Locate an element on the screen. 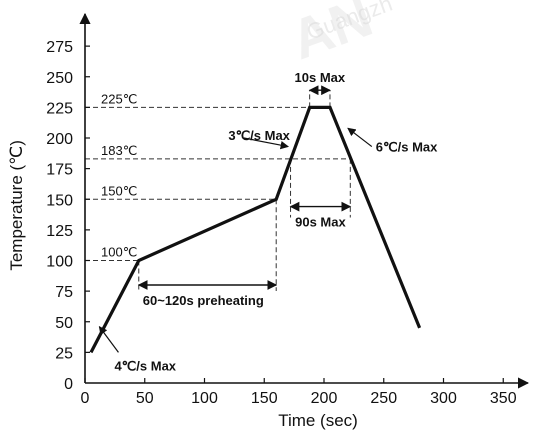 The width and height of the screenshot is (536, 434). x-tick-label: 300 is located at coordinates (443, 398).